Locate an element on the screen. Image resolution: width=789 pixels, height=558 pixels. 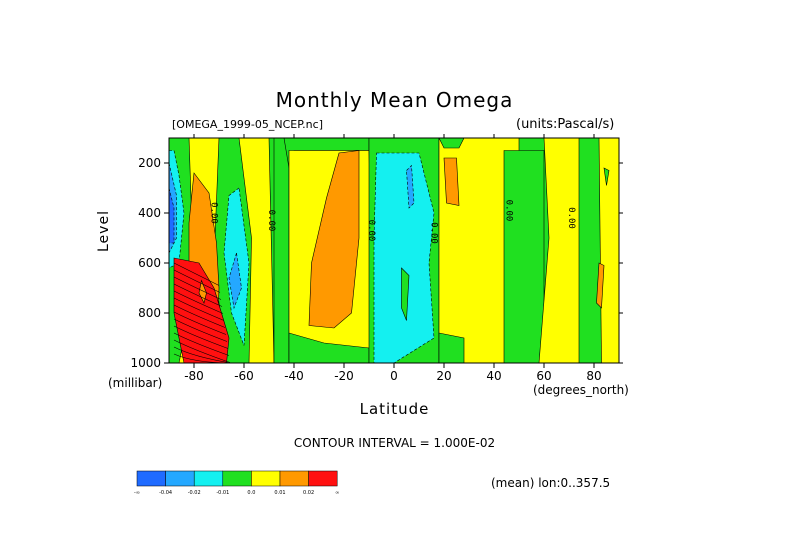
colorbar-label: -0.01 is located at coordinates (222, 493).